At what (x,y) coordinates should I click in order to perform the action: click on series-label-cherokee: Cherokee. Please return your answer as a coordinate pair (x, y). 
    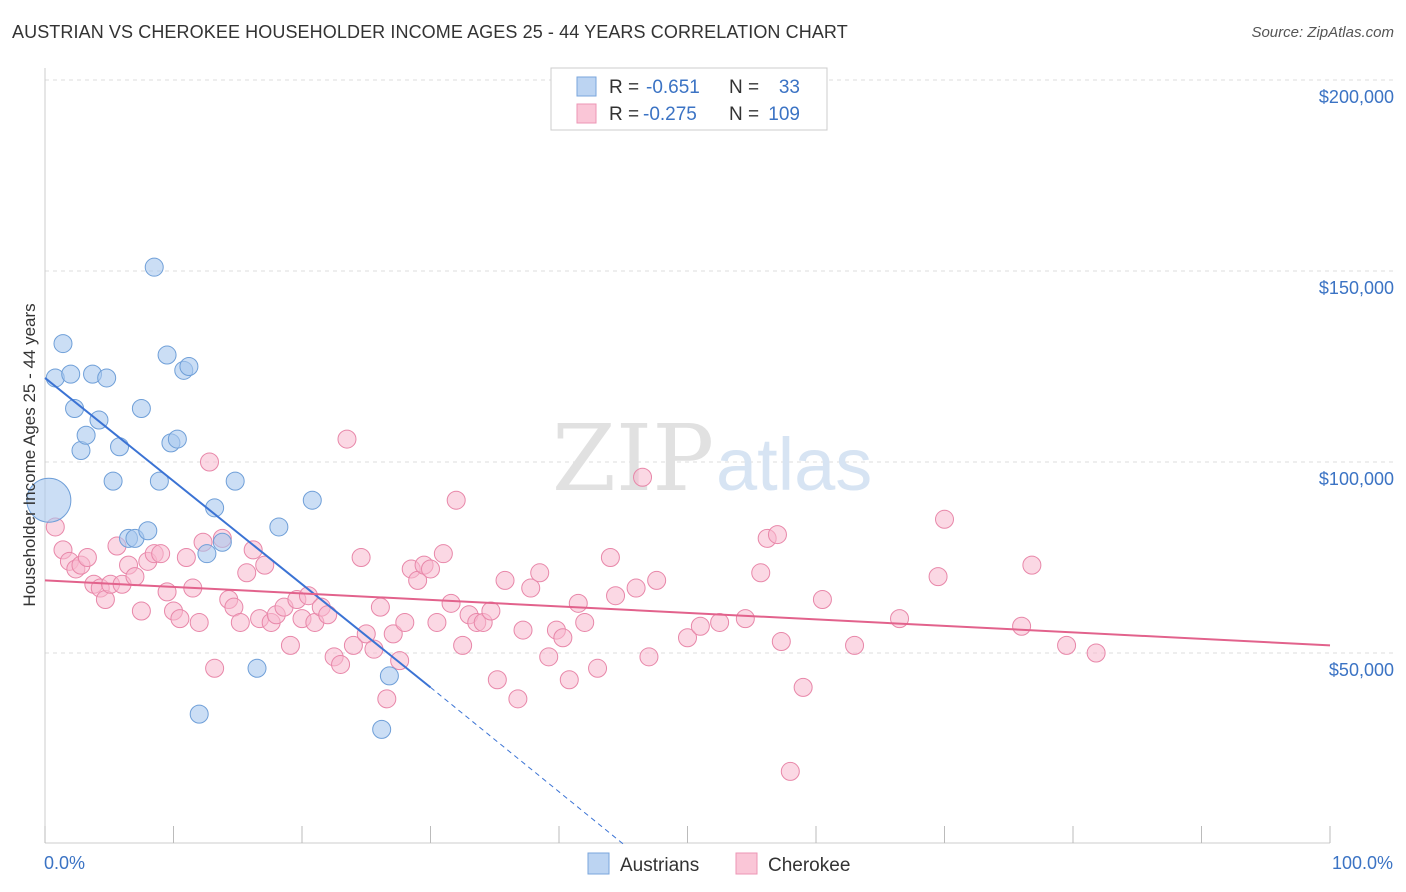
    Looking at the image, I should click on (809, 865).